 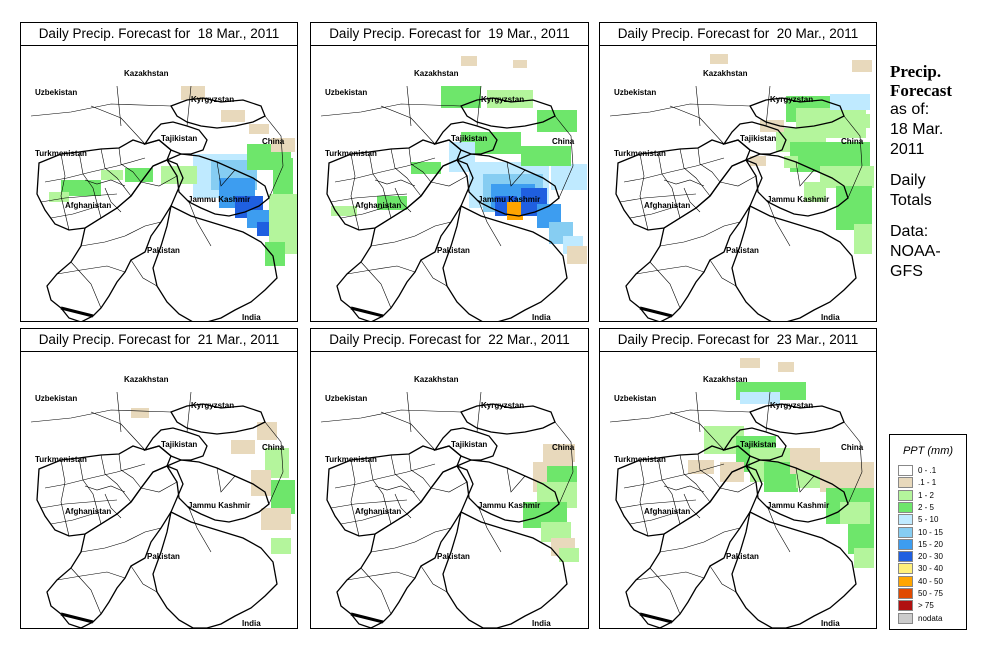 I want to click on legend-label: 10 - 15, so click(x=930, y=532).